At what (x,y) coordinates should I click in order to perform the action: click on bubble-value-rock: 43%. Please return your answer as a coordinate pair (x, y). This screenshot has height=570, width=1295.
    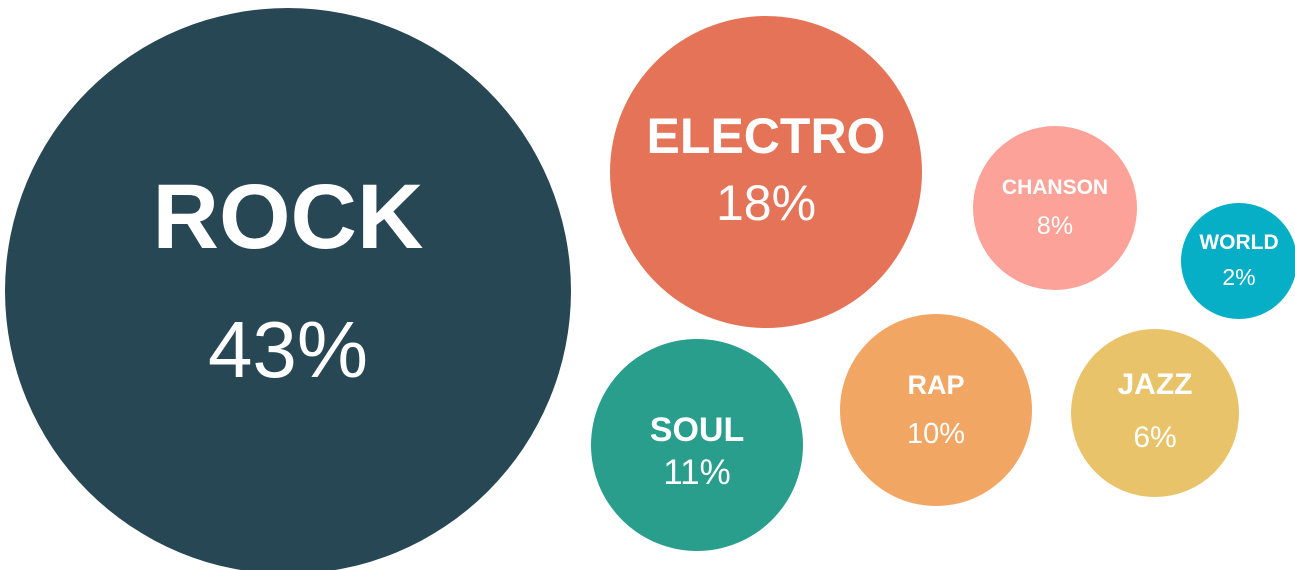
    Looking at the image, I should click on (288, 349).